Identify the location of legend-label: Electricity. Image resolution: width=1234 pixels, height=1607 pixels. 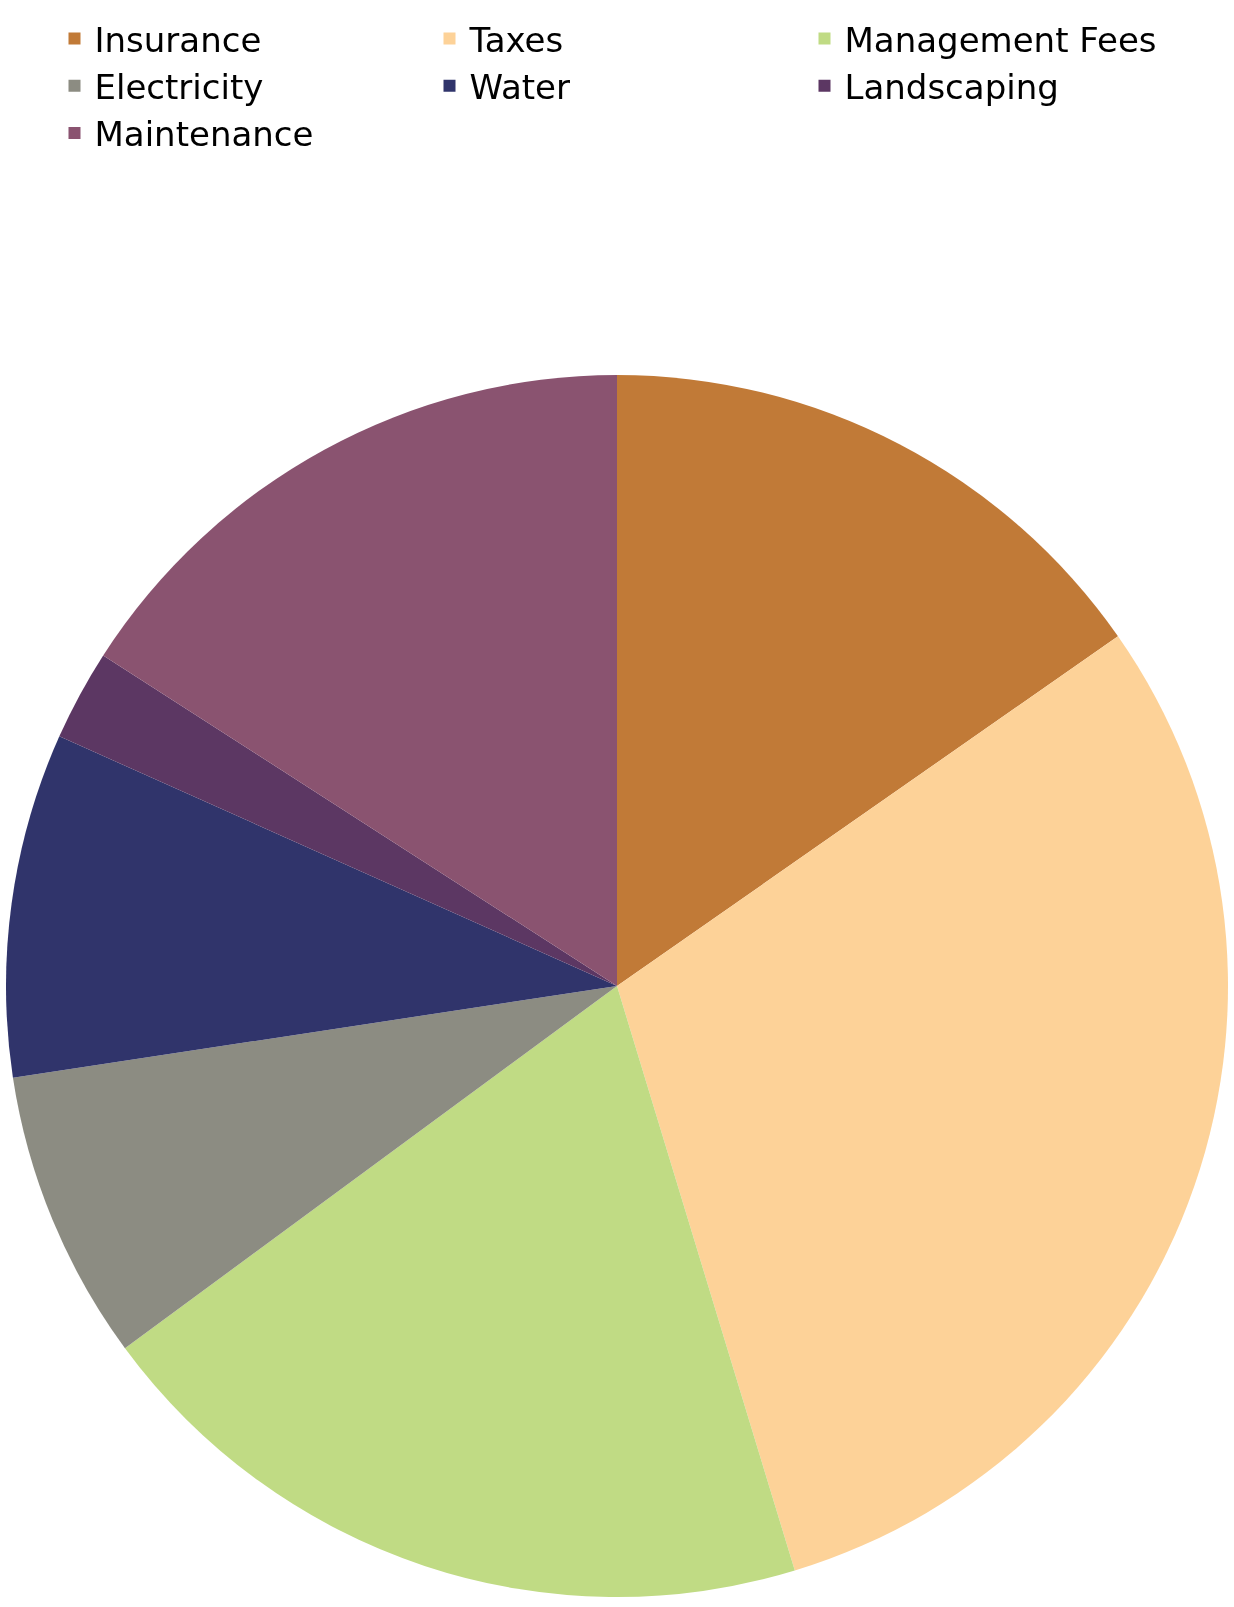
(179, 87).